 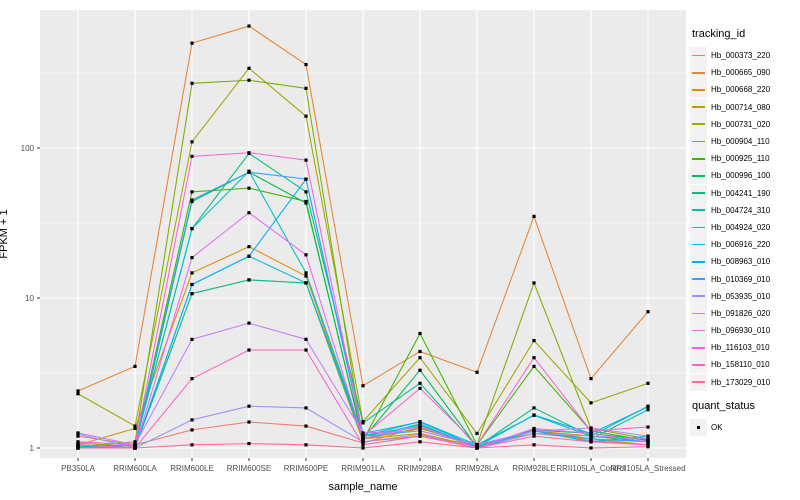 What do you see at coordinates (363, 487) in the screenshot?
I see `x-axis-title: sample_name` at bounding box center [363, 487].